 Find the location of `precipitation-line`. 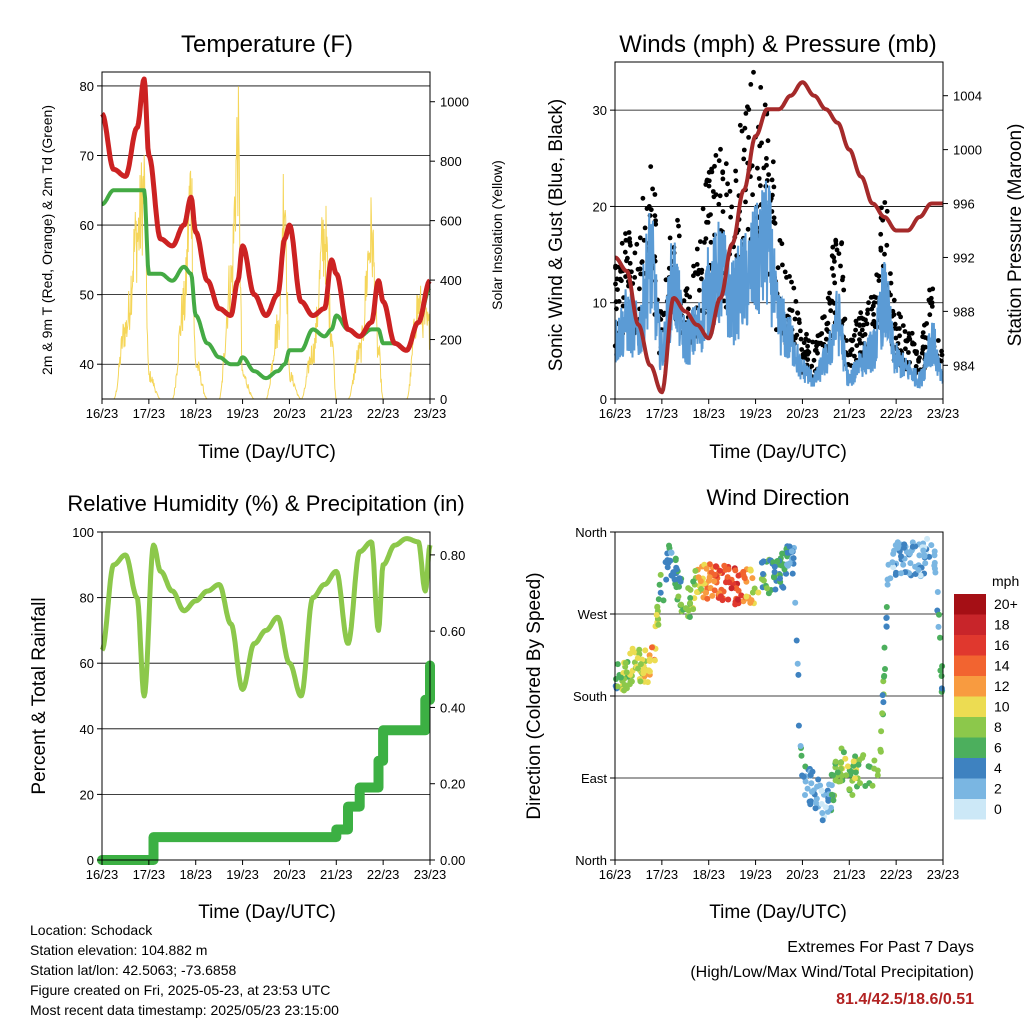

precipitation-line is located at coordinates (266, 762).